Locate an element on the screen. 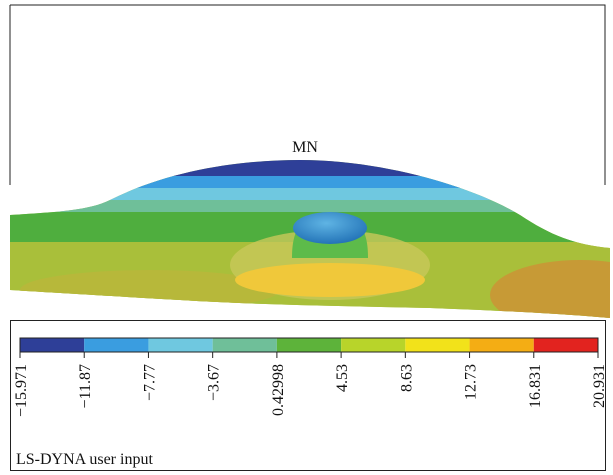 Image resolution: width=613 pixels, height=475 pixels. colorbar-tick-label: 0.42998 is located at coordinates (278, 390).